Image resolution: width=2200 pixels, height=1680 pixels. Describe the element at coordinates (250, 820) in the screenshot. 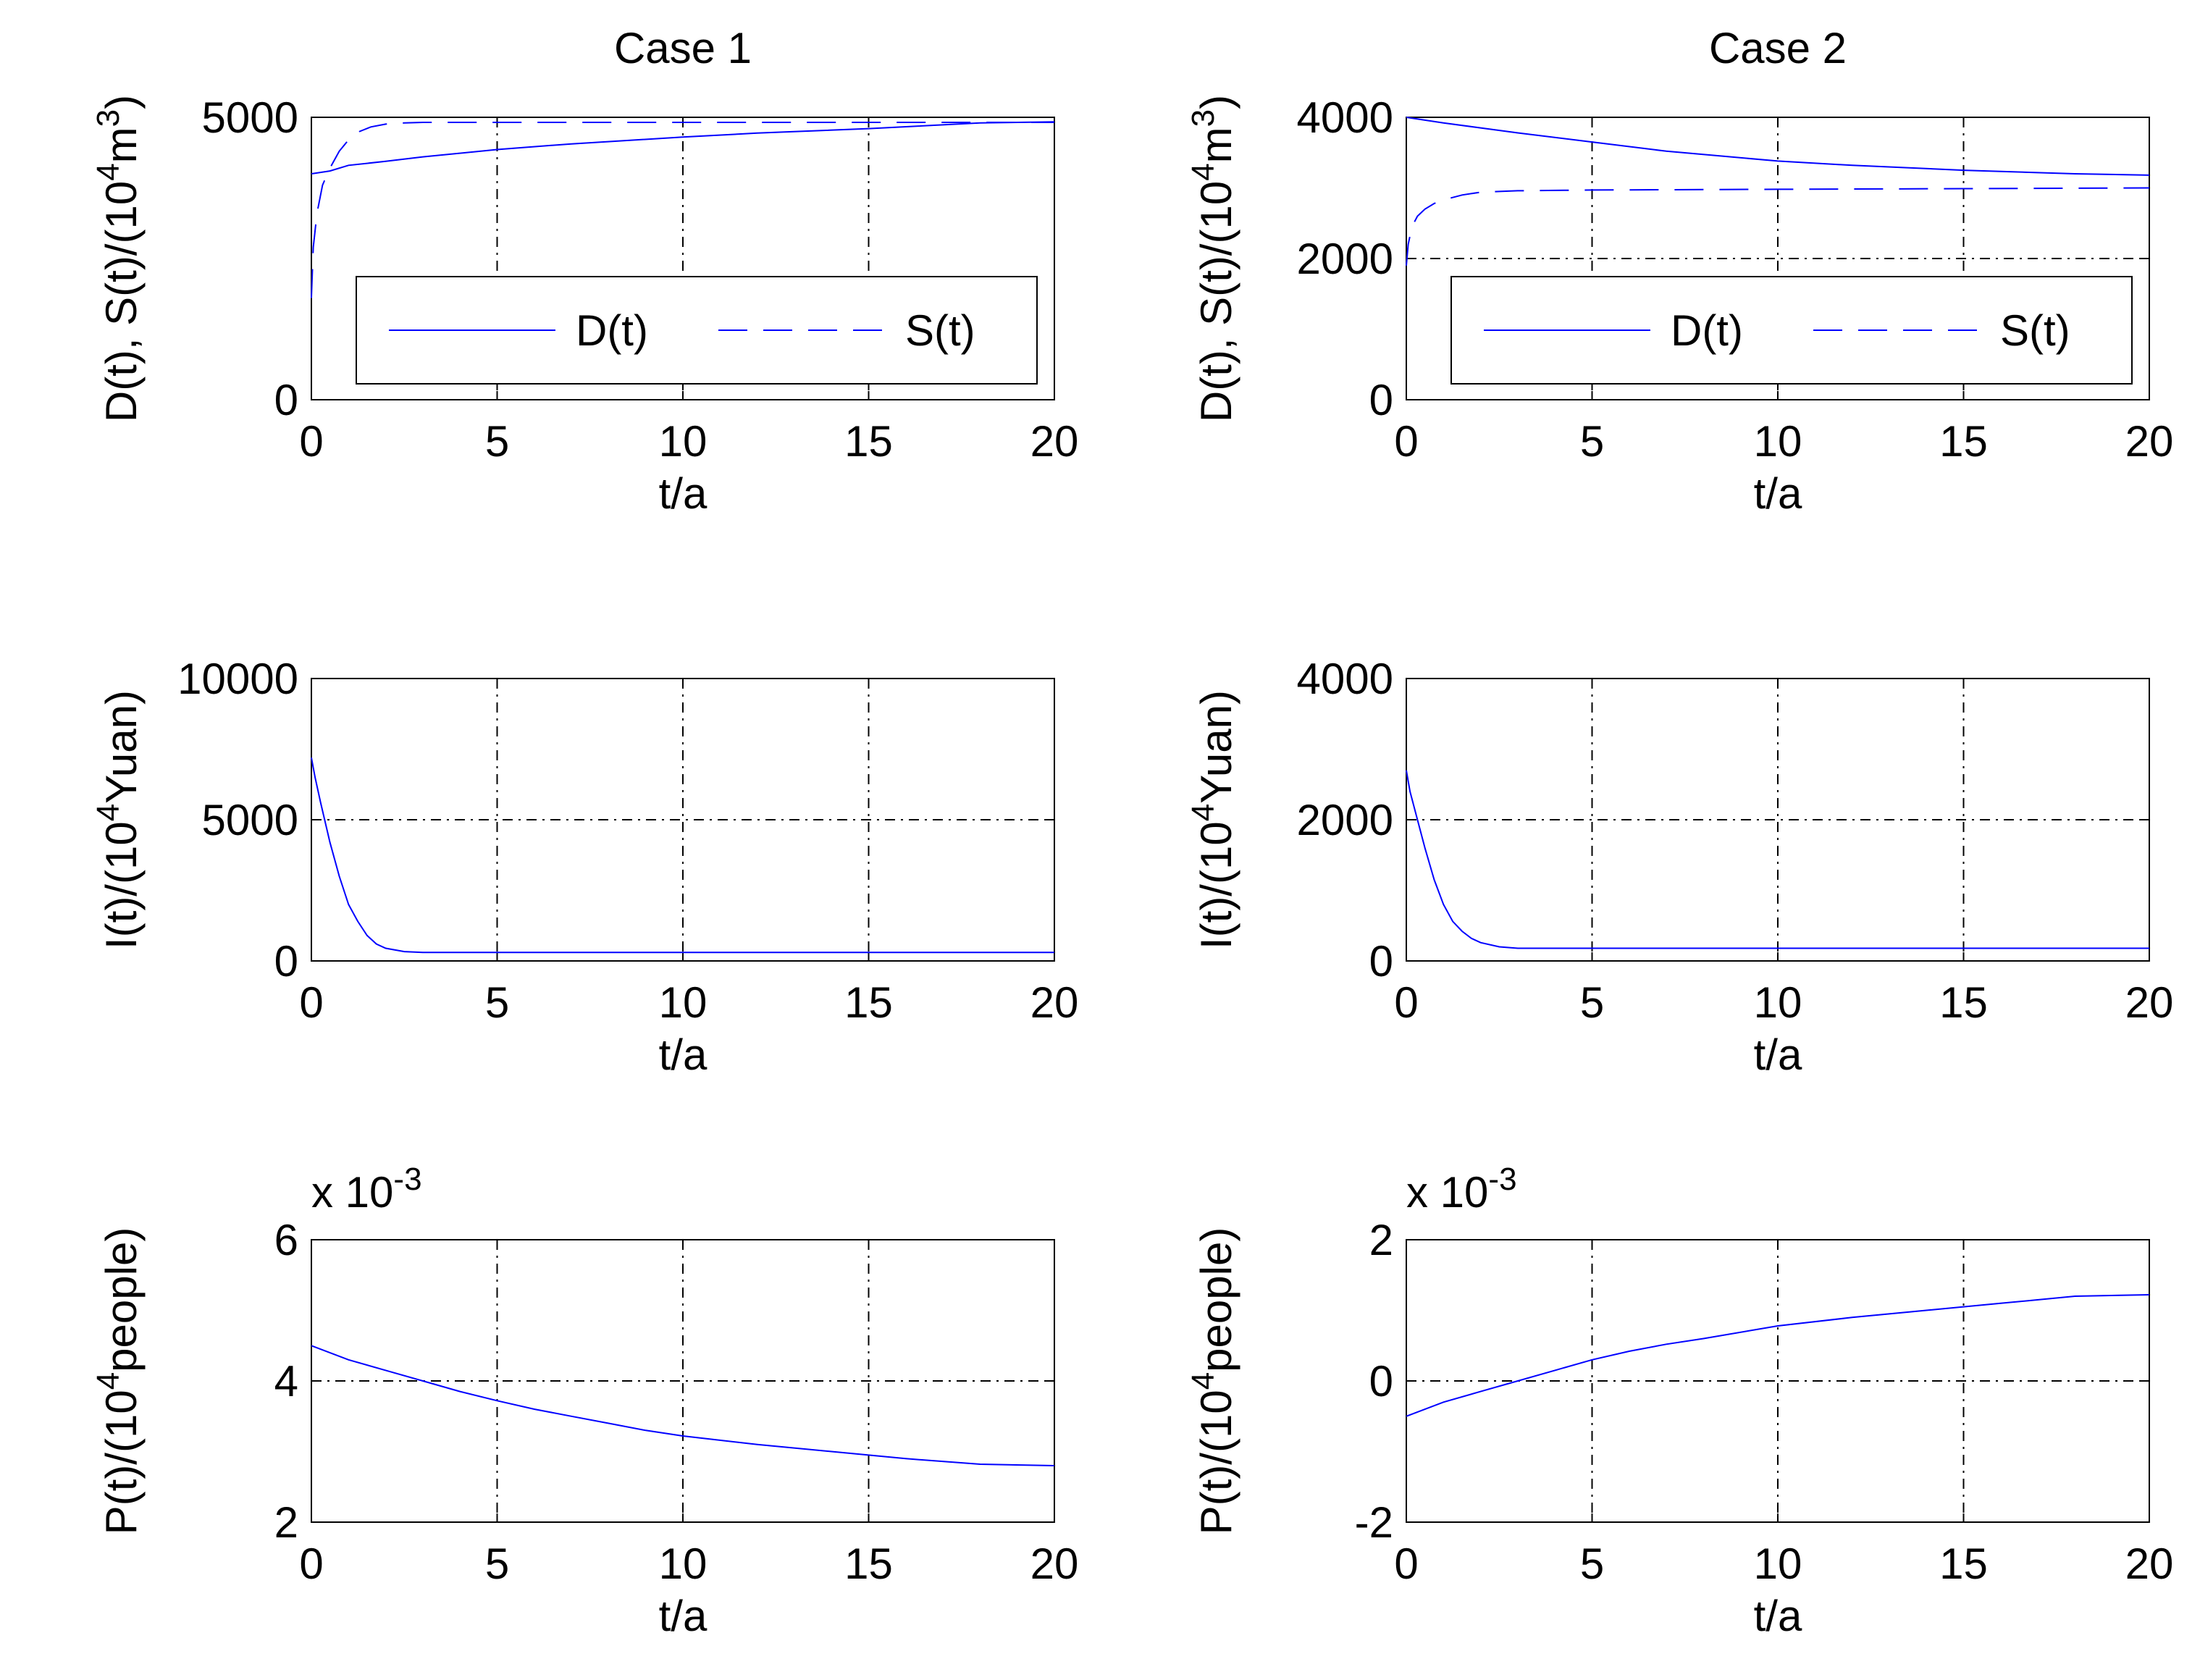

I see `y-tick-label: 5000` at that location.